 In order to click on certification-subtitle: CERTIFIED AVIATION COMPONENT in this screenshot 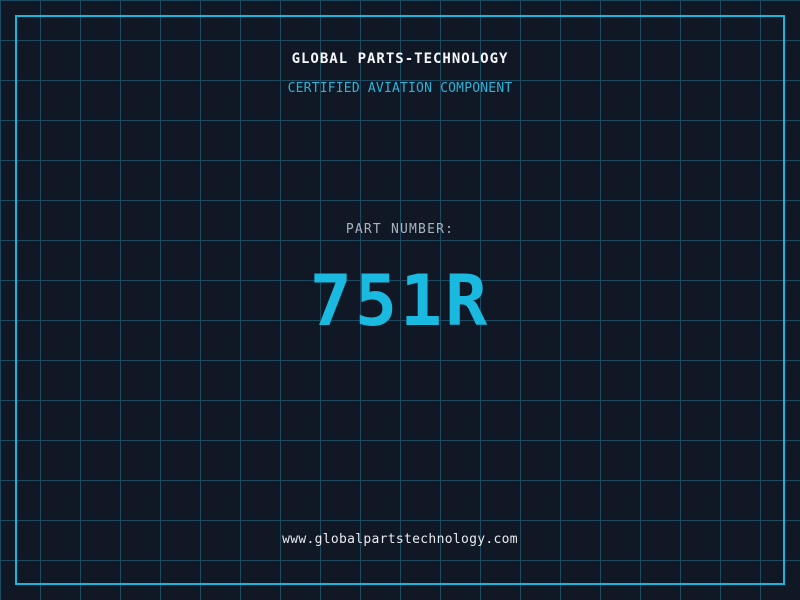, I will do `click(400, 88)`.